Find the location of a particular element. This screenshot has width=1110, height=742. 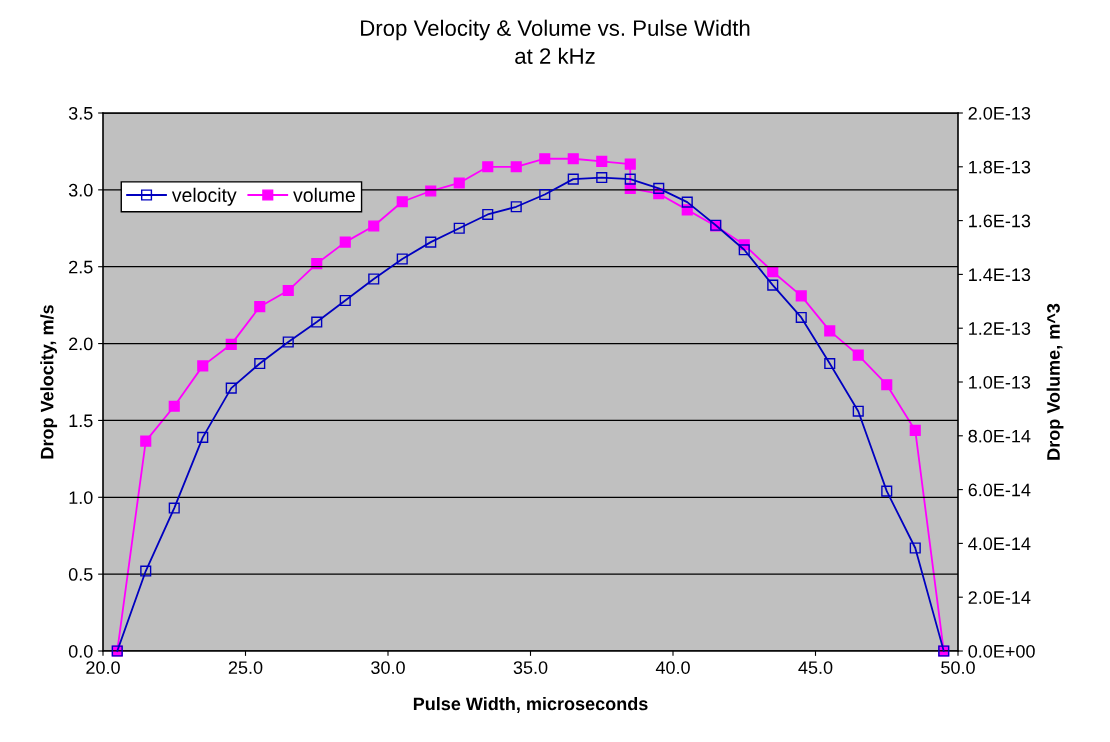

y2-tick-label: 6.0E-14 is located at coordinates (999, 490).